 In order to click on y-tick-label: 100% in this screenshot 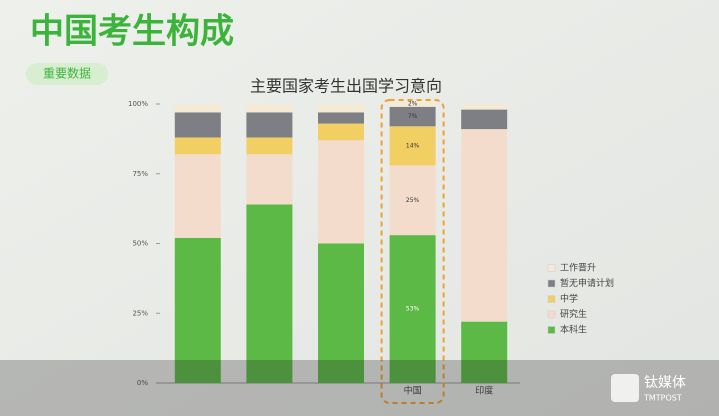, I will do `click(138, 104)`.